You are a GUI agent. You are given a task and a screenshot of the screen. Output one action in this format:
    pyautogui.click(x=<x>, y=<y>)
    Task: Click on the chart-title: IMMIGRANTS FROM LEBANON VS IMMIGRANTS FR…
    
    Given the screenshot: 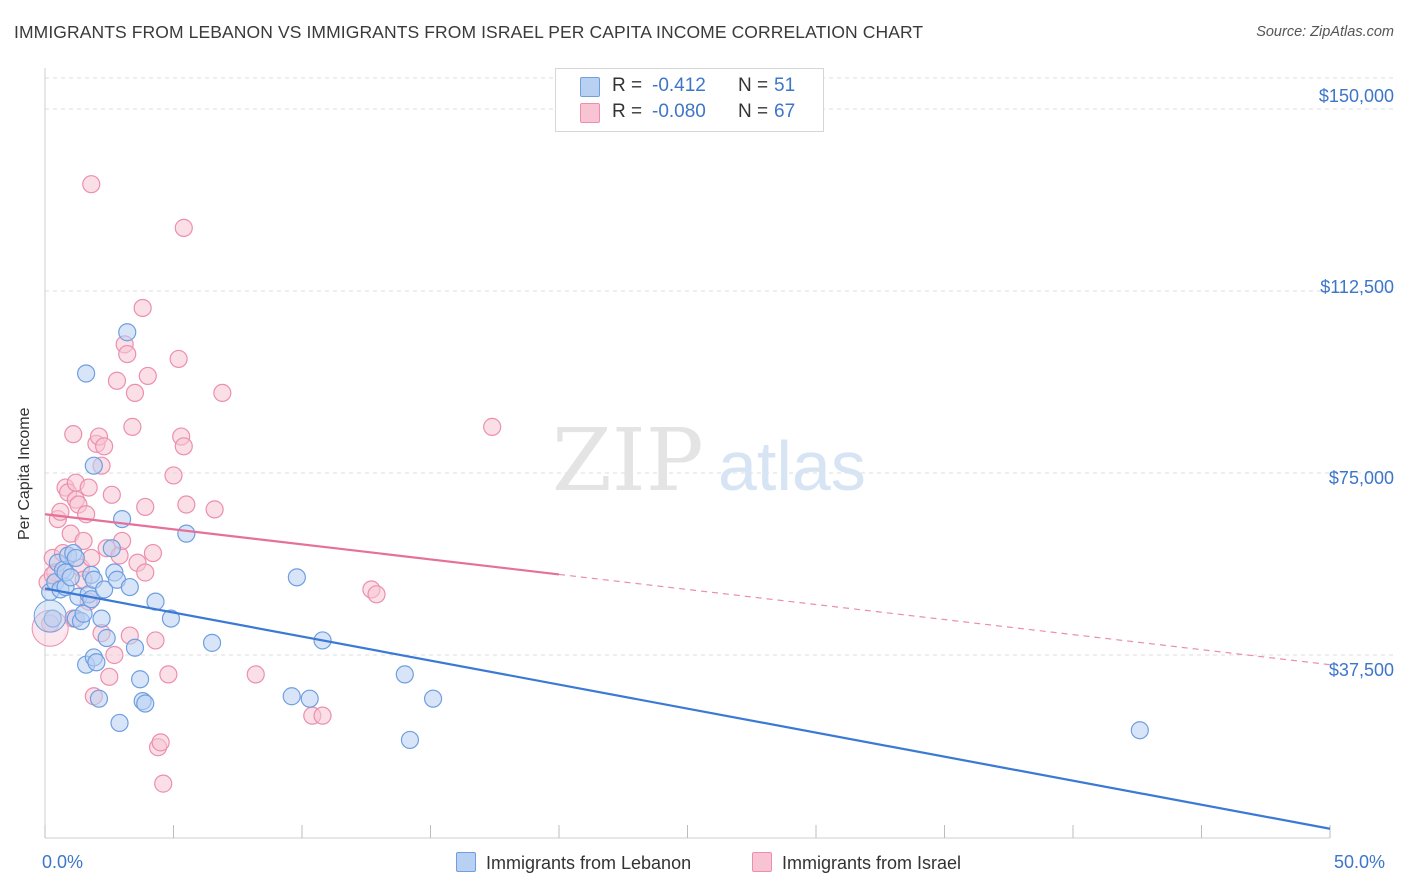 What is the action you would take?
    pyautogui.click(x=469, y=32)
    